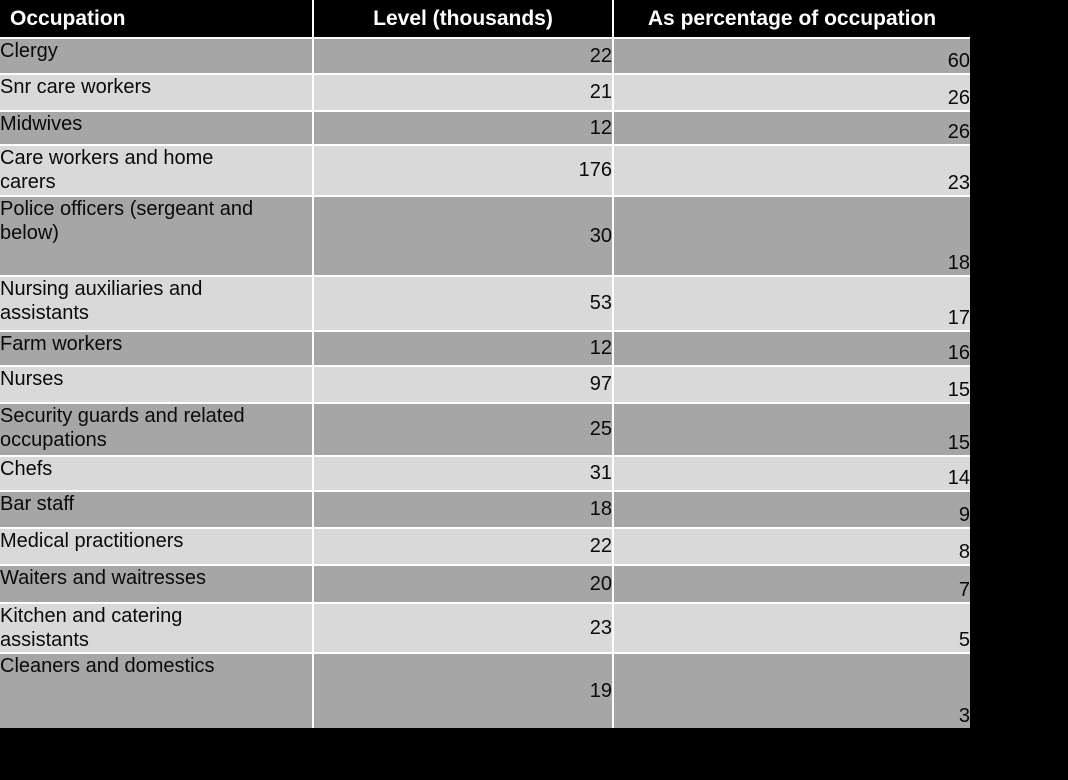 The image size is (1068, 780). I want to click on table-row: Nurses 97 15, so click(485, 385).